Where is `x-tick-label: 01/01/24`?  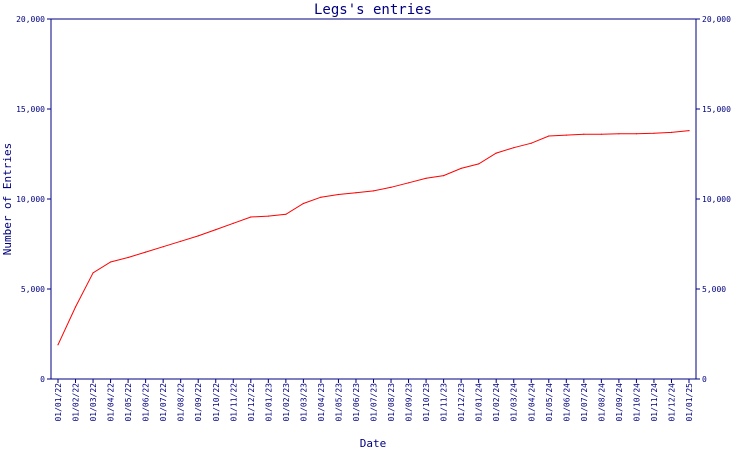
x-tick-label: 01/01/24 is located at coordinates (479, 402).